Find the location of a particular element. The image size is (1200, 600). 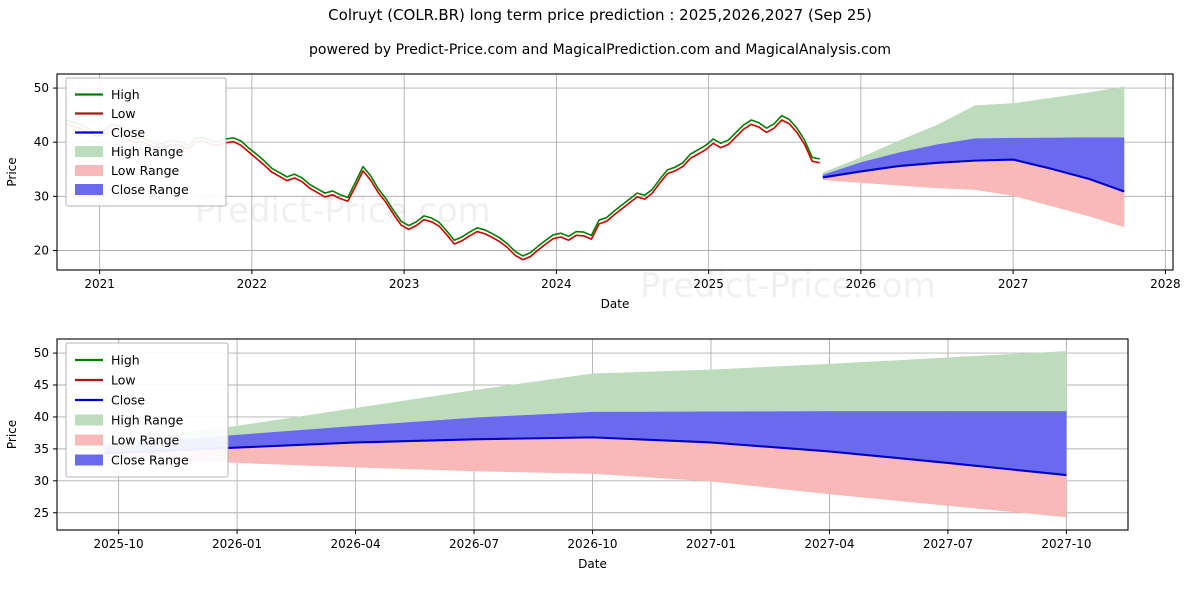

x-tick-label: 2026-10 is located at coordinates (592, 544).